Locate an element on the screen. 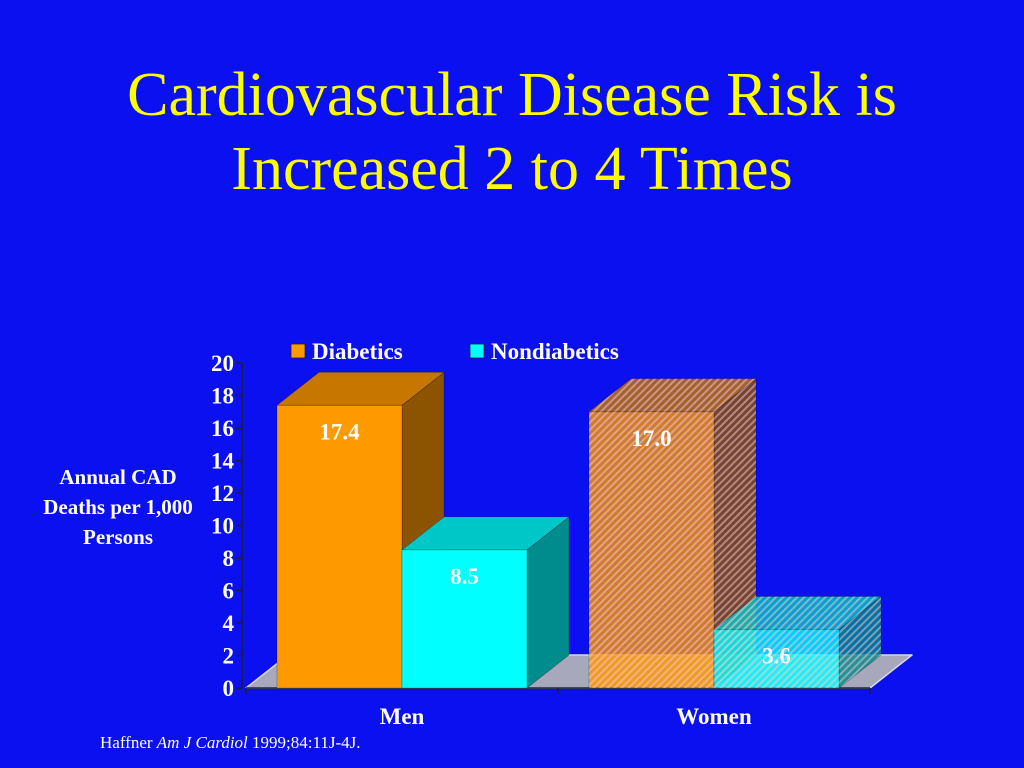 This screenshot has width=1024, height=768. bar-nondiabetics-men: 8.5 is located at coordinates (485, 602).